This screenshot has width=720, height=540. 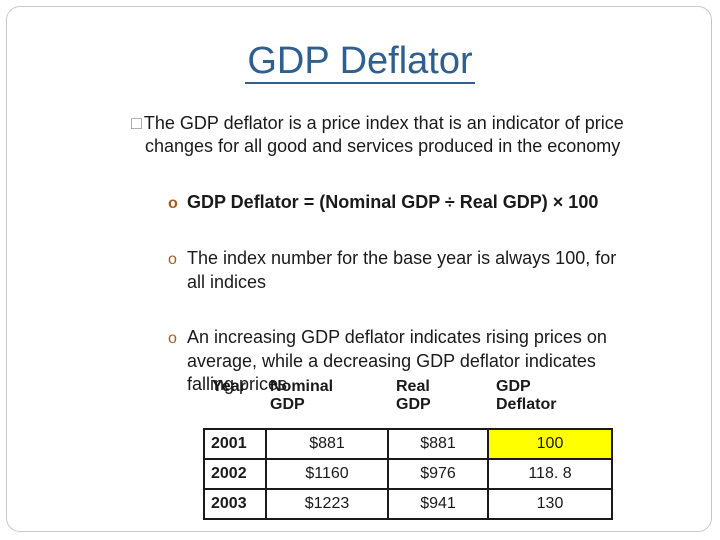 What do you see at coordinates (550, 404) in the screenshot?
I see `header-gdp-deflator: GDP Deflator` at bounding box center [550, 404].